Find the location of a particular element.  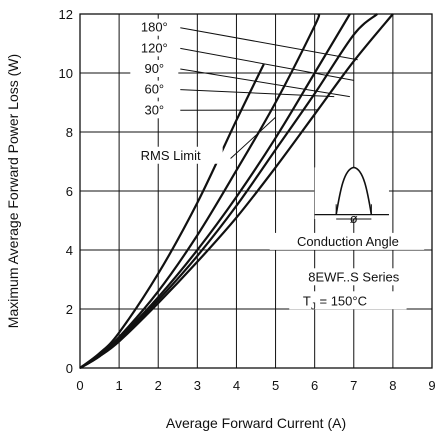

y-tick-label: 10 is located at coordinates (66, 73).